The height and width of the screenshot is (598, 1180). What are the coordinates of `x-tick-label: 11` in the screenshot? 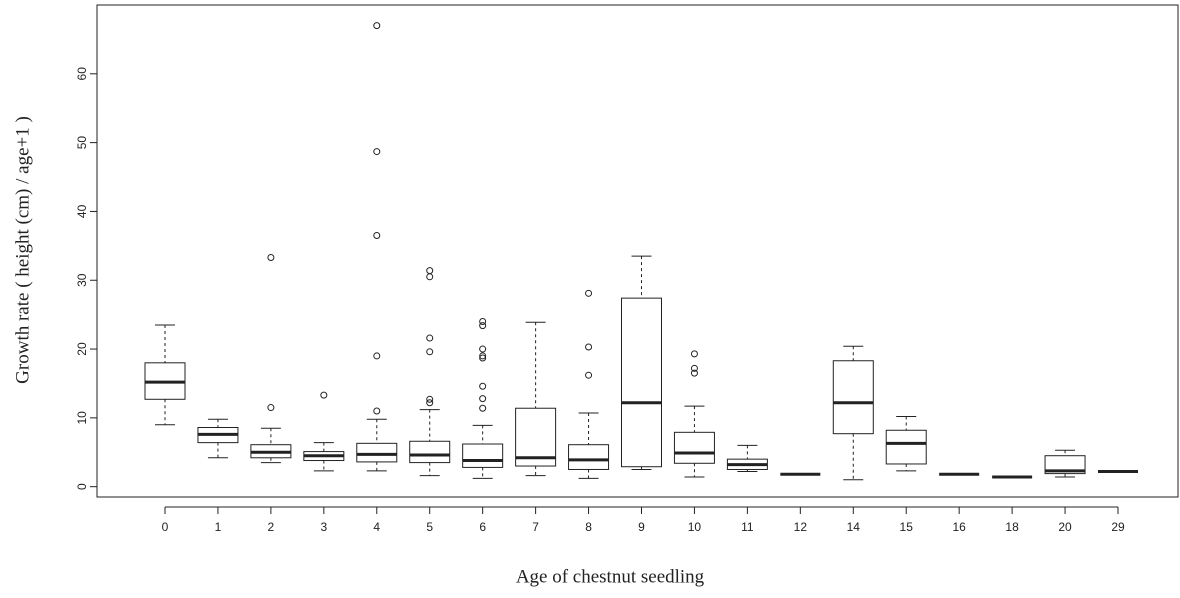 It's located at (747, 527).